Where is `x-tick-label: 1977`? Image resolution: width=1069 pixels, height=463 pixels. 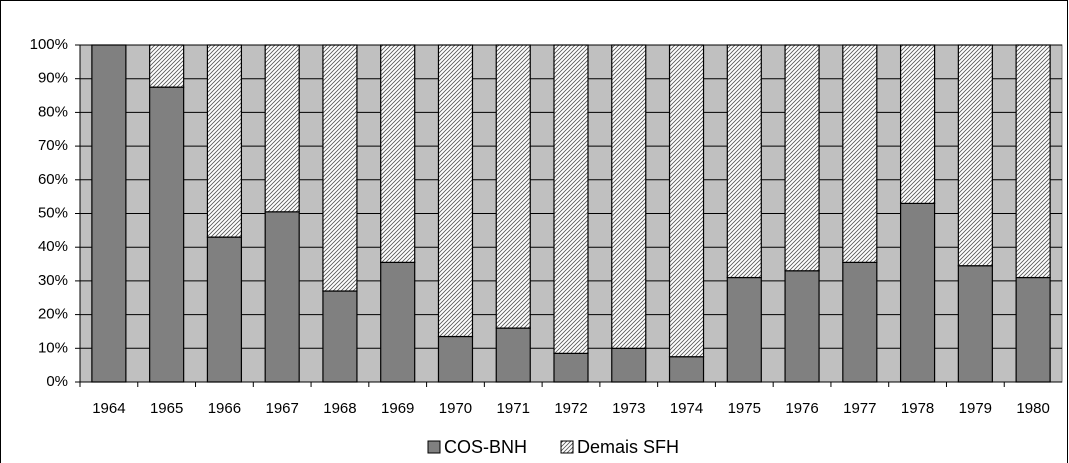
x-tick-label: 1977 is located at coordinates (859, 408).